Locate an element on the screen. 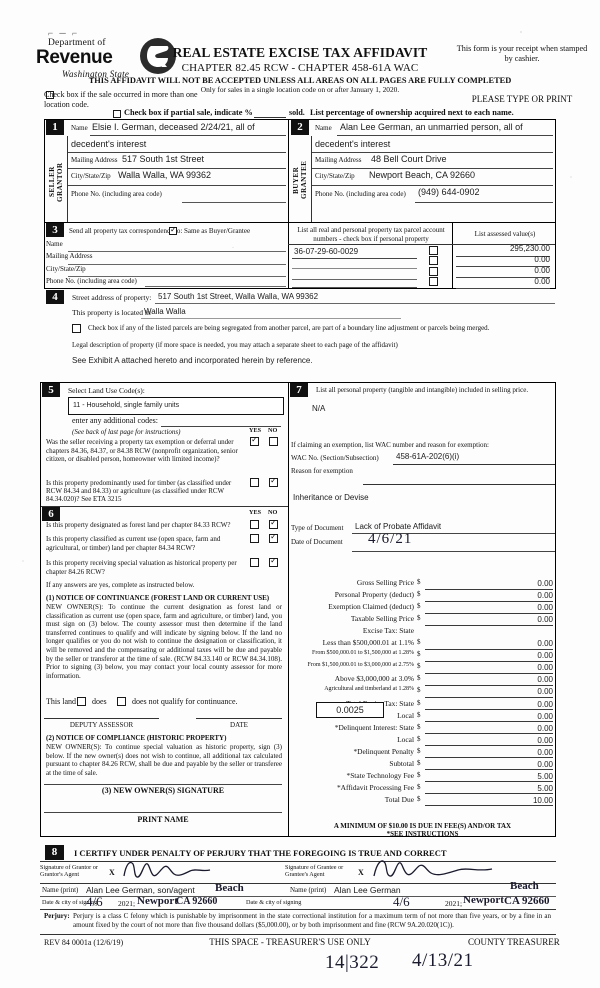  grantee-statezip-hw: CA 92660 is located at coordinates (527, 901).